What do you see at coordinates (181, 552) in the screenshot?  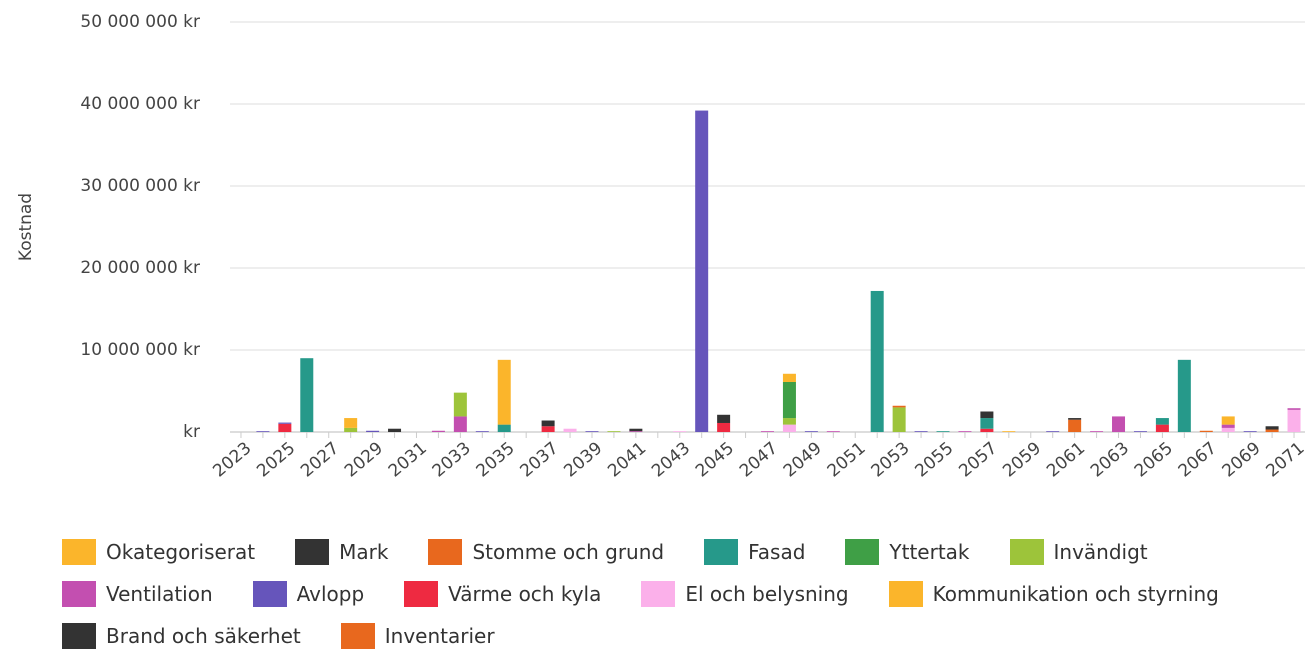 I see `legend-label: Okategoriserat` at bounding box center [181, 552].